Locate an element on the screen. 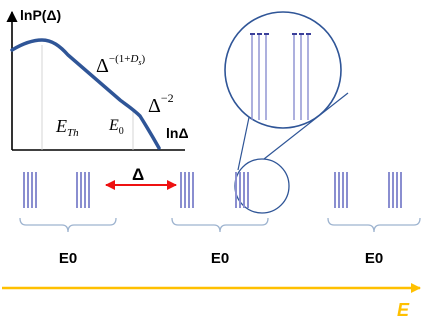 The height and width of the screenshot is (322, 424). spacing-label: Δ is located at coordinates (138, 174).